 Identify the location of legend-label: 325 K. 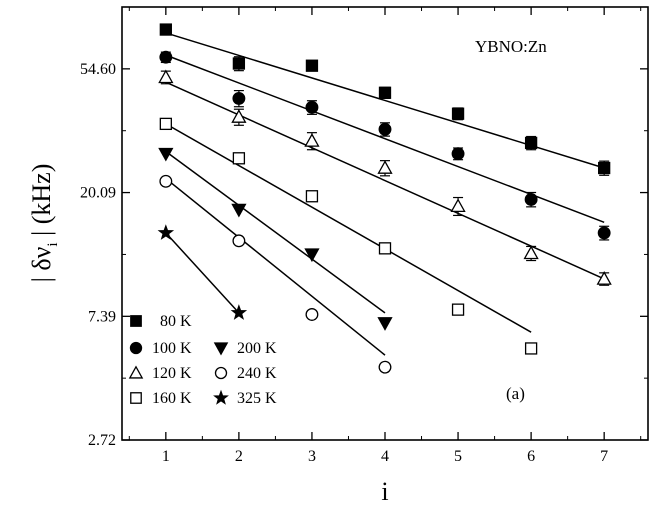
(257, 398).